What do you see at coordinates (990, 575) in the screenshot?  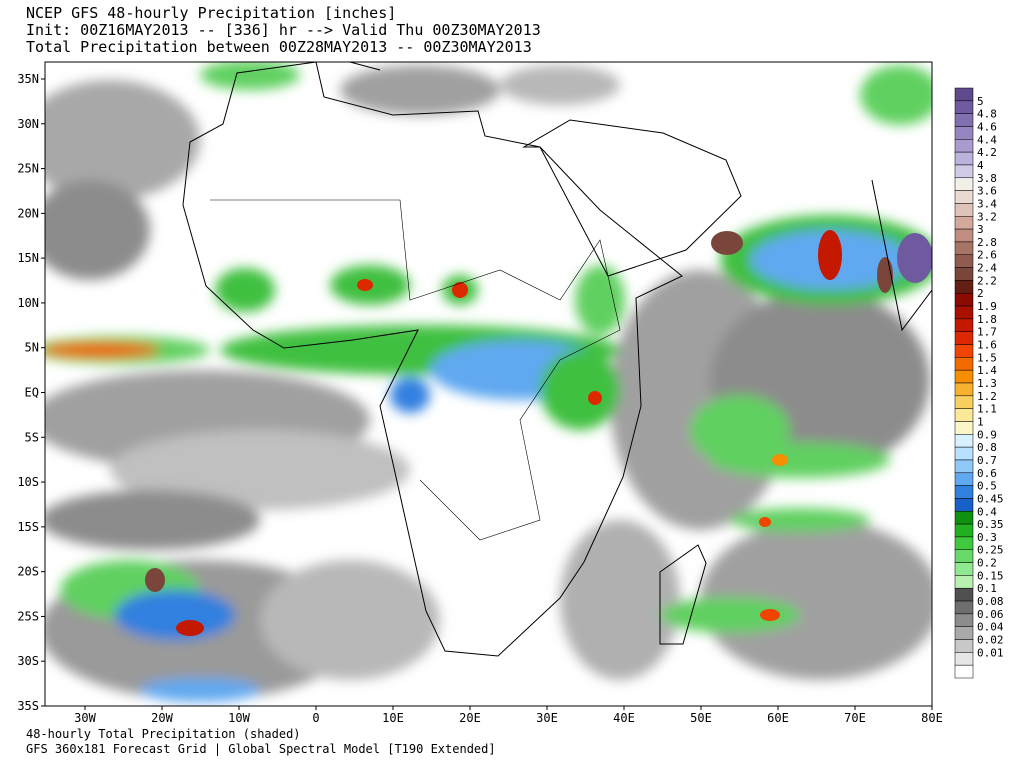 I see `colorbar-label: 0.15` at bounding box center [990, 575].